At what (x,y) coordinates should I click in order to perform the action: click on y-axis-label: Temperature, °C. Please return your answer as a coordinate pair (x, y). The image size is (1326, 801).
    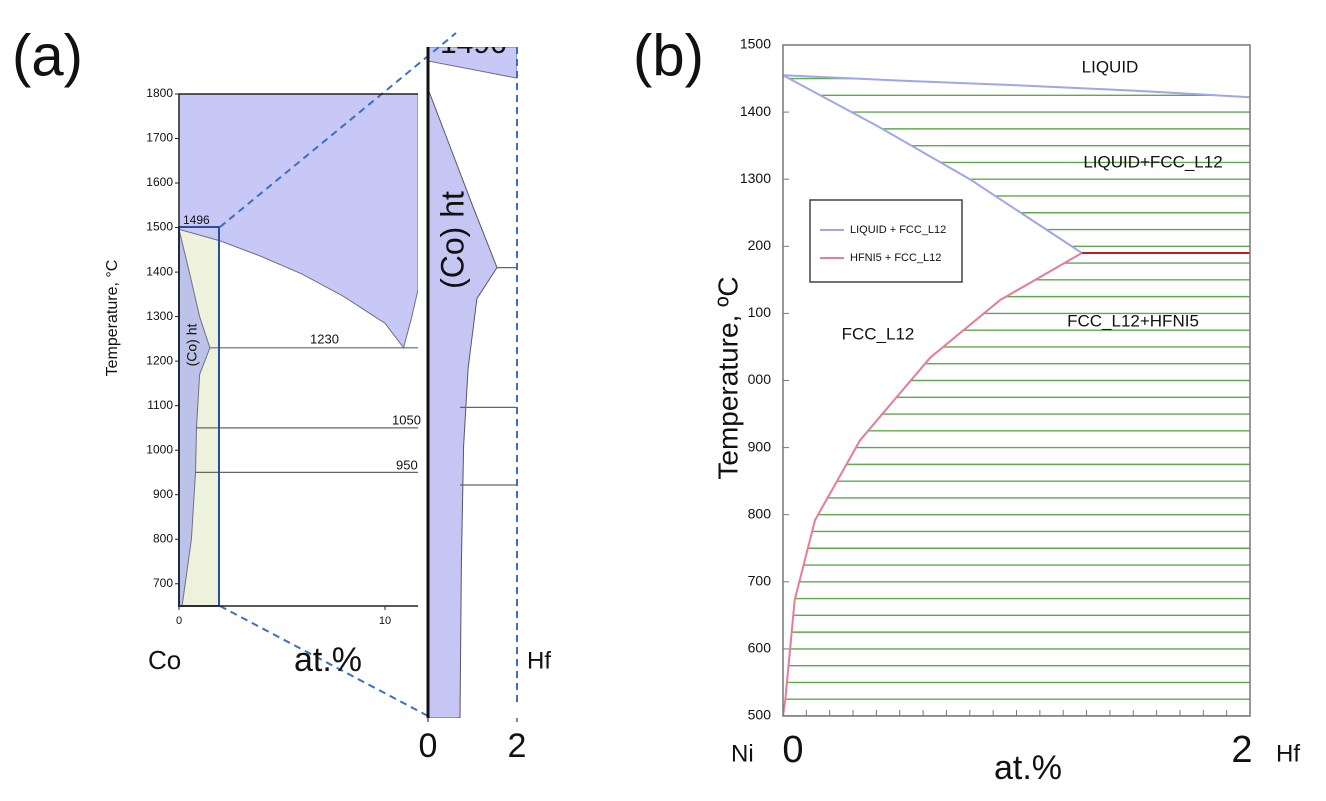
    Looking at the image, I should click on (112, 318).